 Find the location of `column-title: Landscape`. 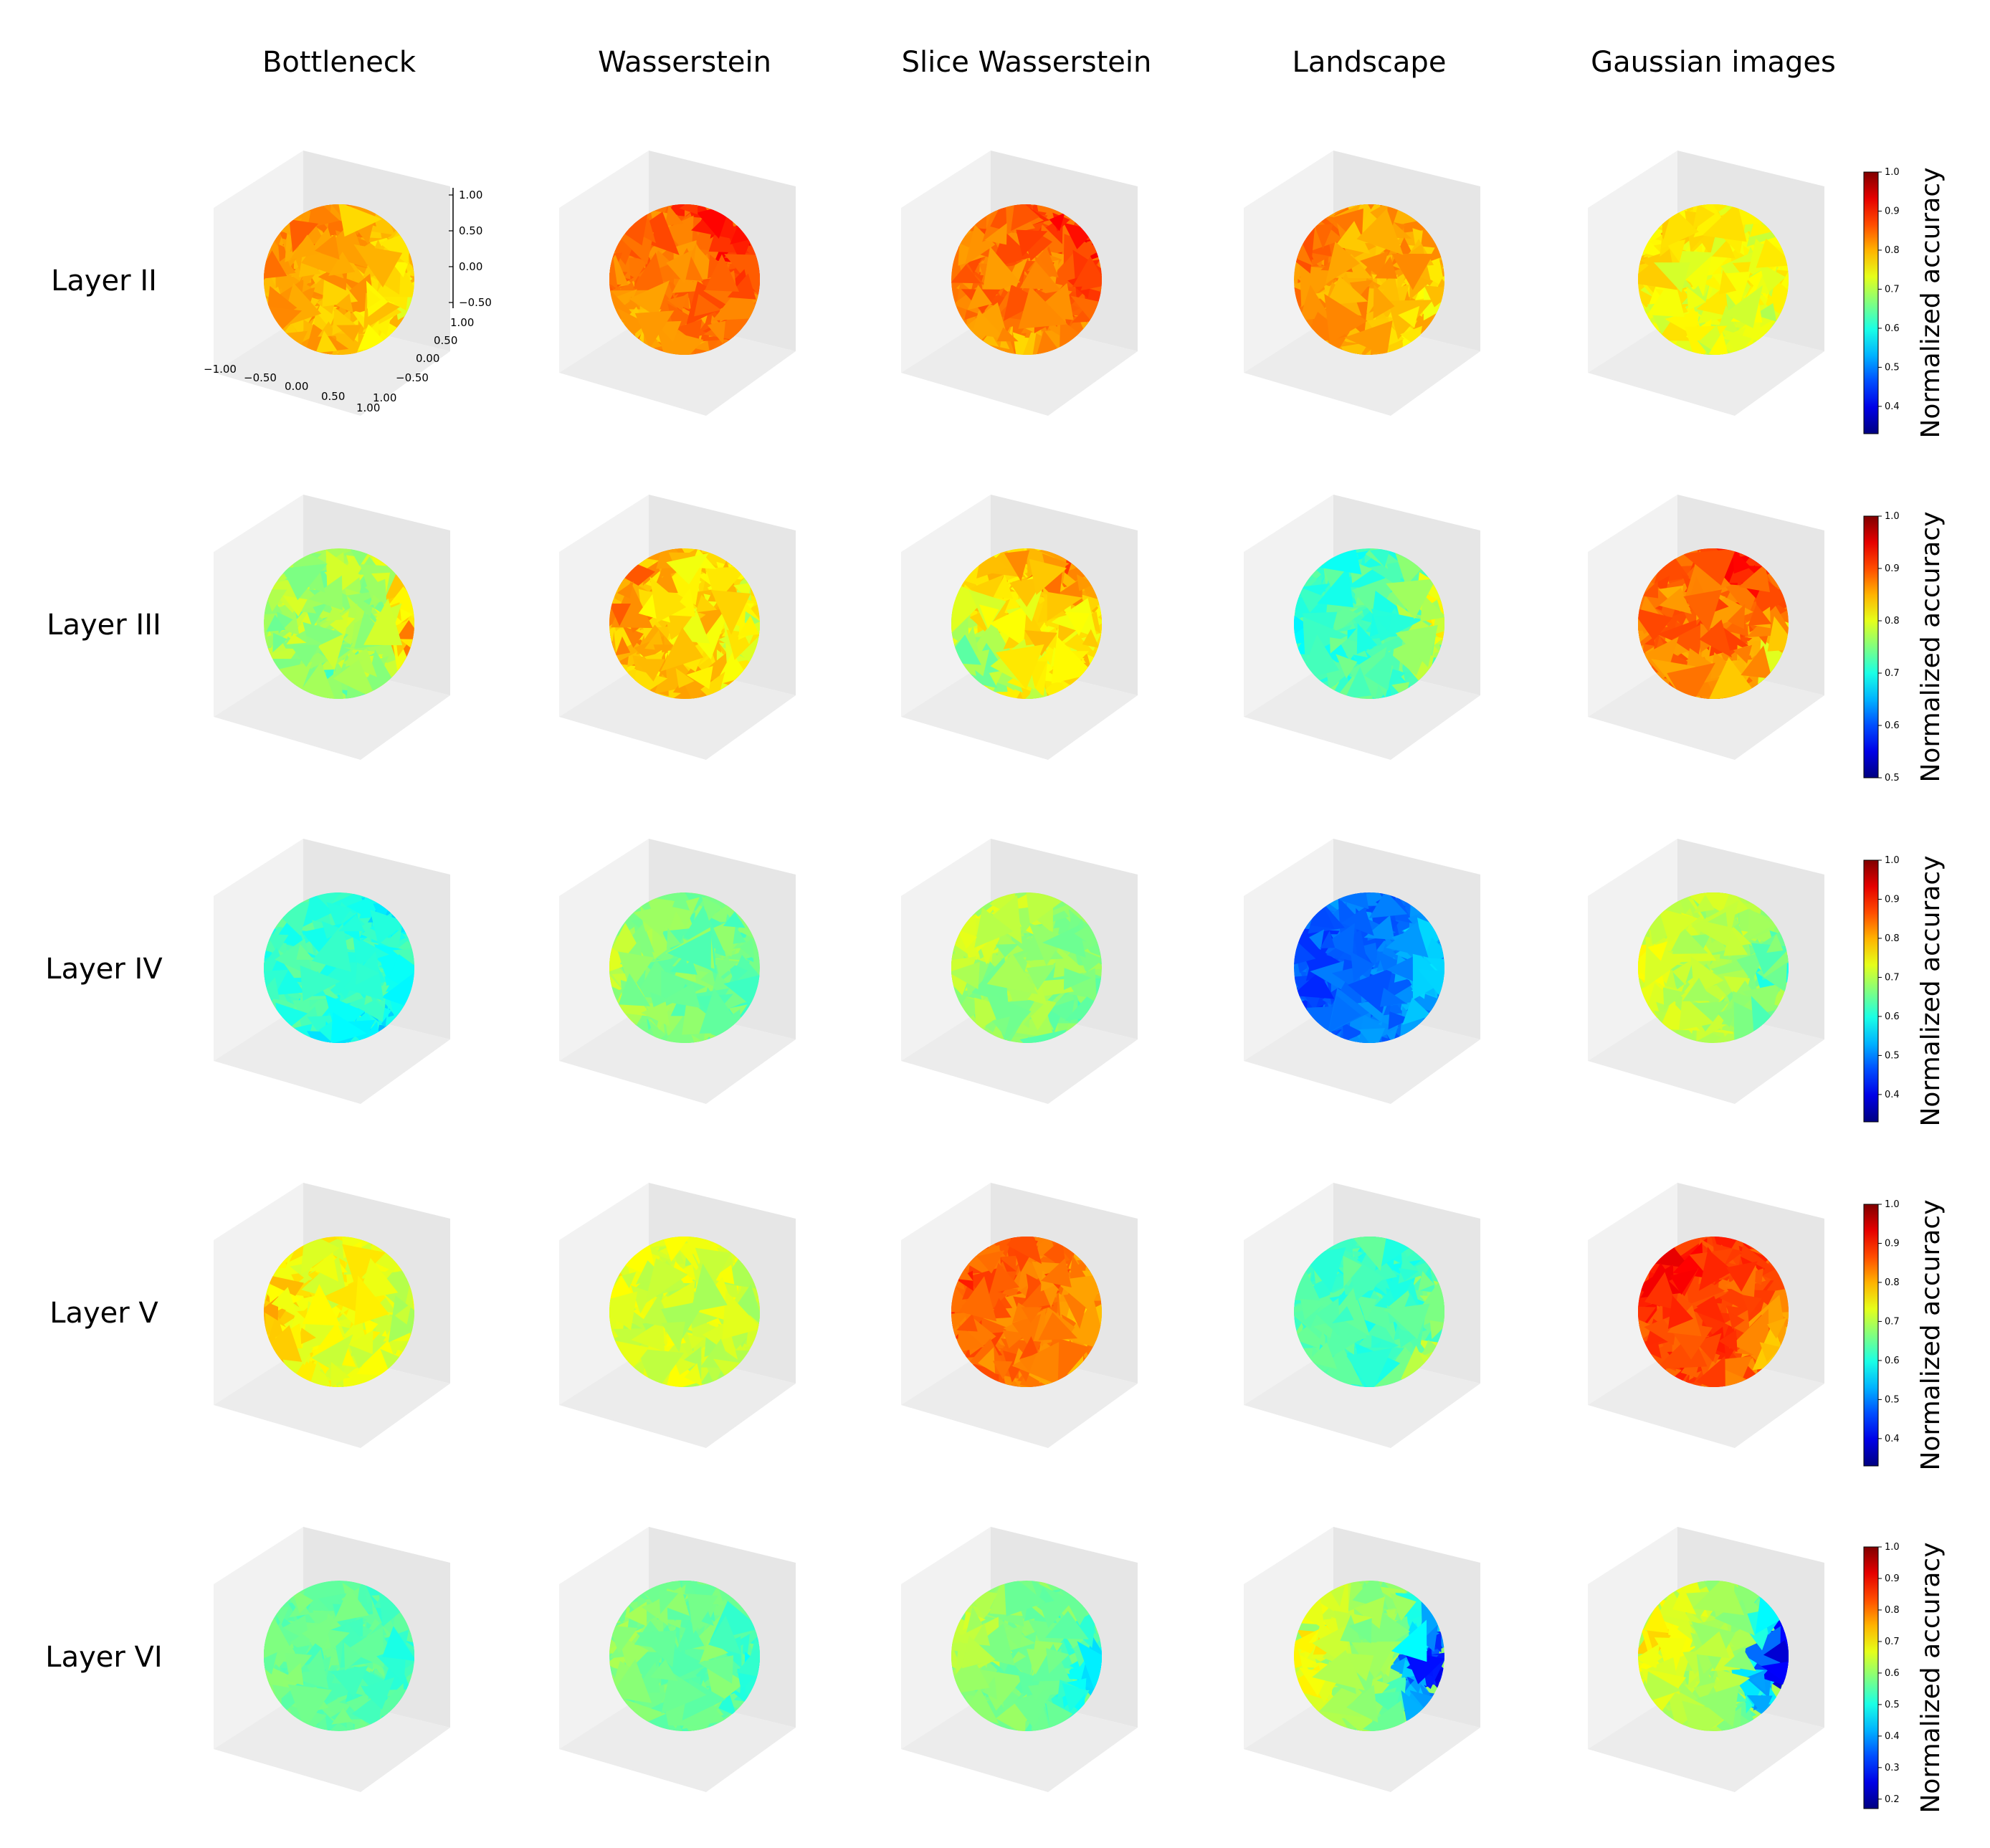

column-title: Landscape is located at coordinates (1369, 63).